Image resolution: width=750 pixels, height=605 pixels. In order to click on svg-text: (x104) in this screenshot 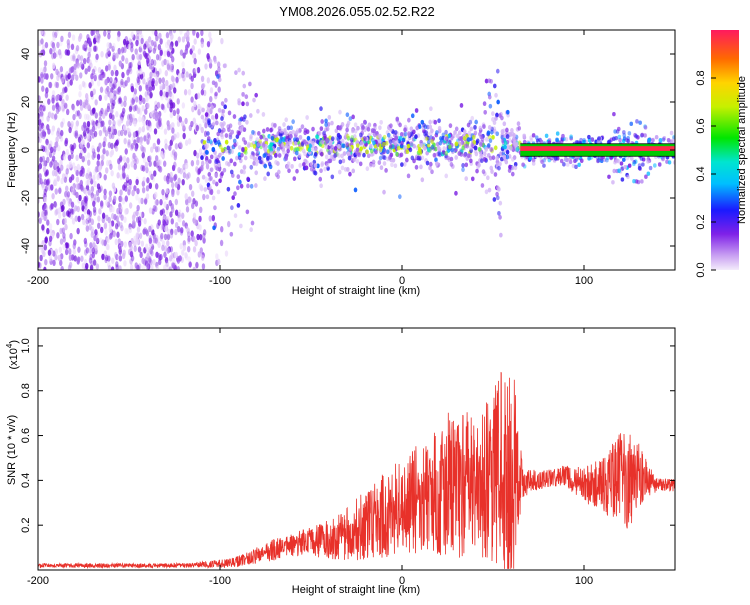, I will do `click(12, 355)`.